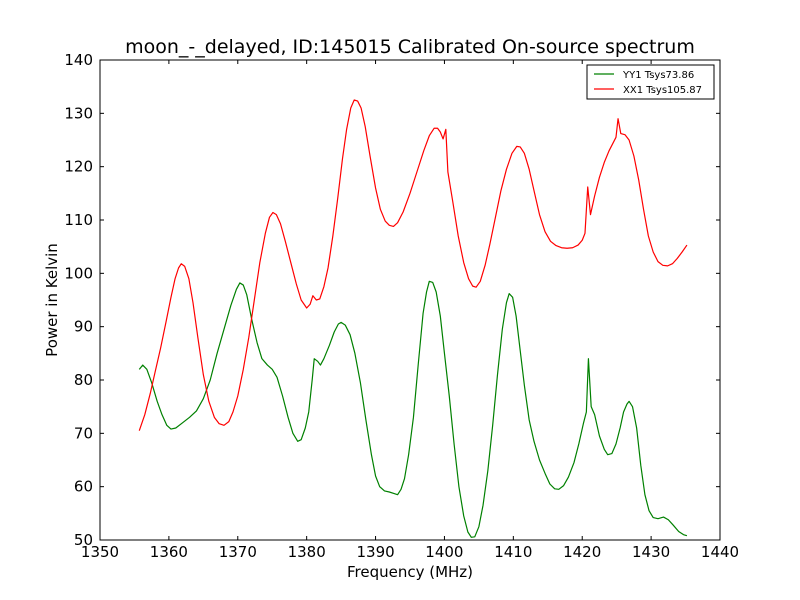  What do you see at coordinates (100, 552) in the screenshot?
I see `x-tick-label: 1350` at bounding box center [100, 552].